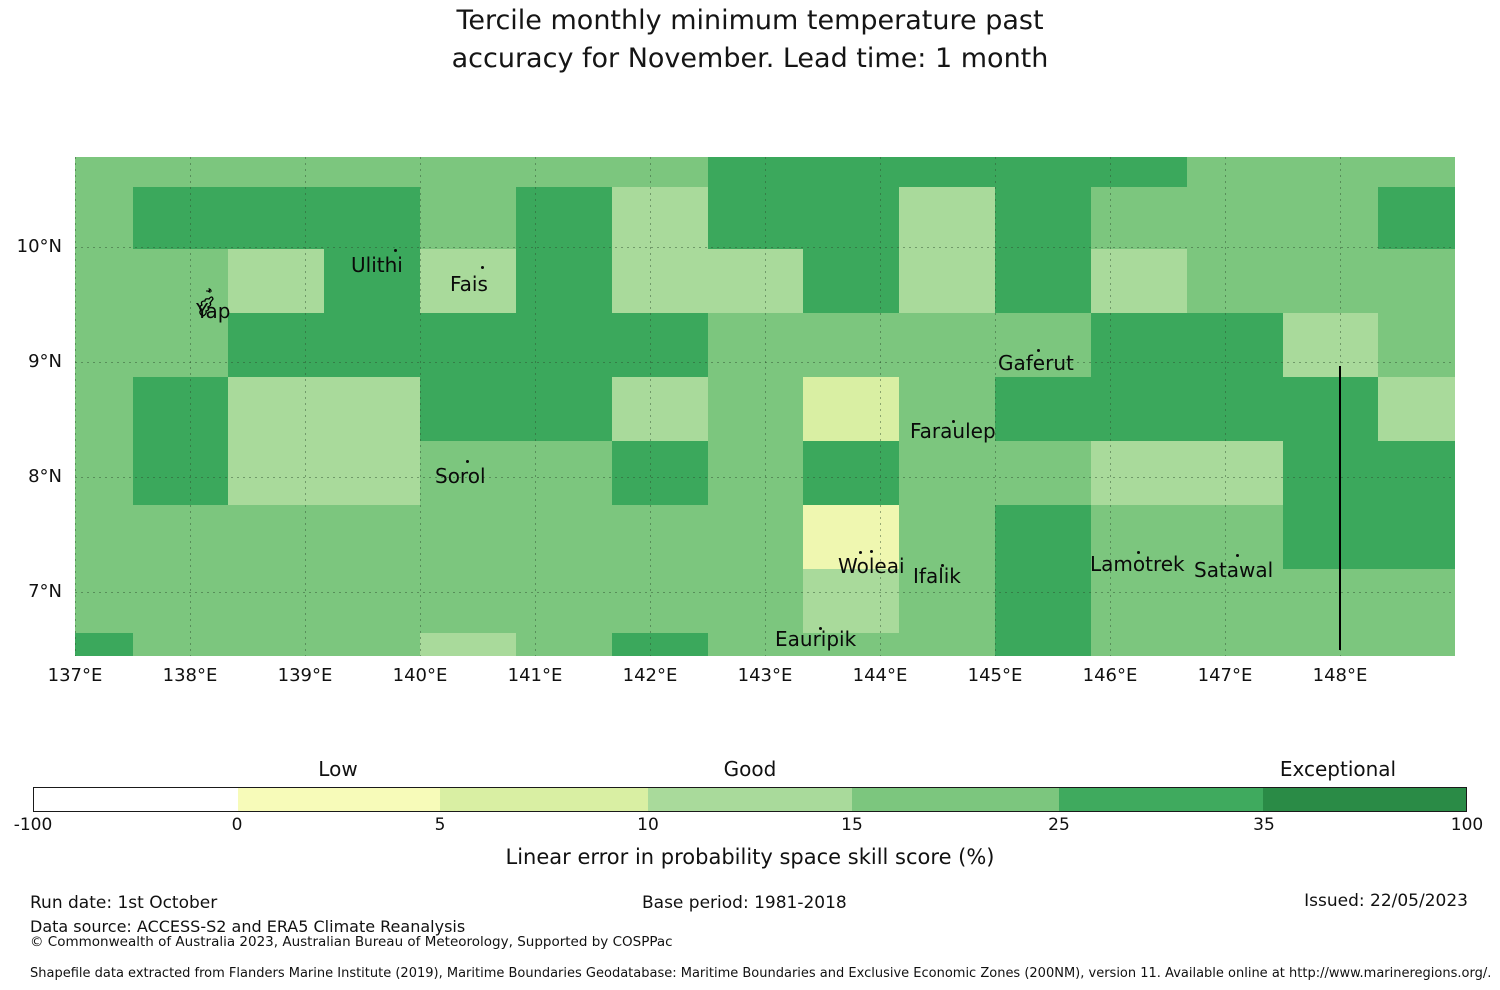 The image size is (1500, 990). What do you see at coordinates (1059, 825) in the screenshot?
I see `colorbar-tick-label: 25` at bounding box center [1059, 825].